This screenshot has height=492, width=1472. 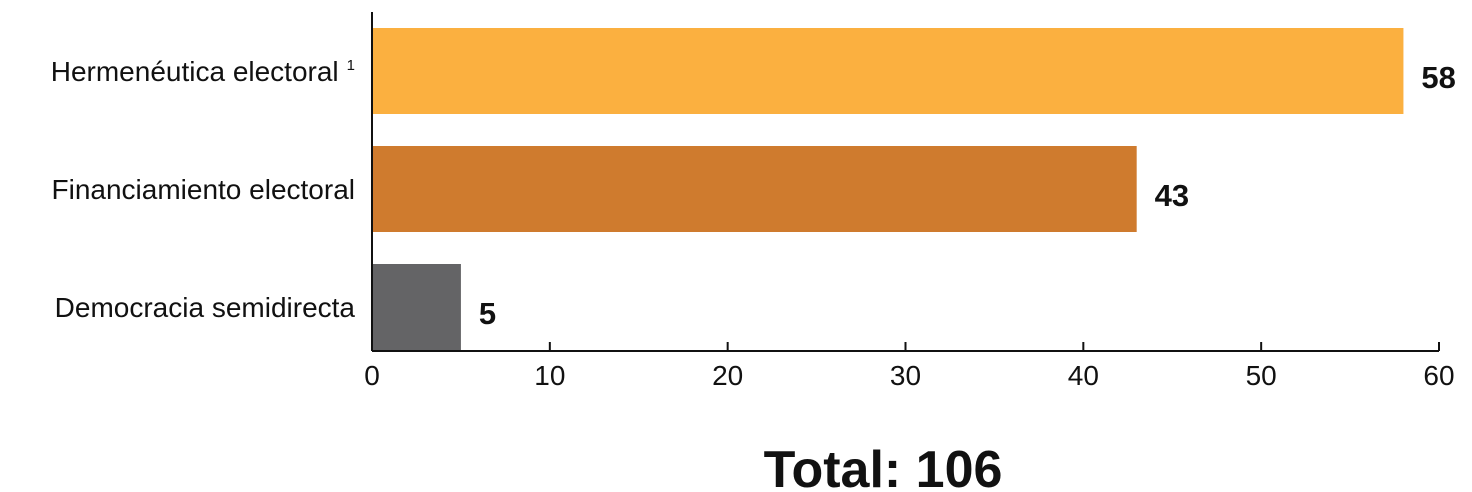 What do you see at coordinates (905, 375) in the screenshot?
I see `x-tick-label: 30` at bounding box center [905, 375].